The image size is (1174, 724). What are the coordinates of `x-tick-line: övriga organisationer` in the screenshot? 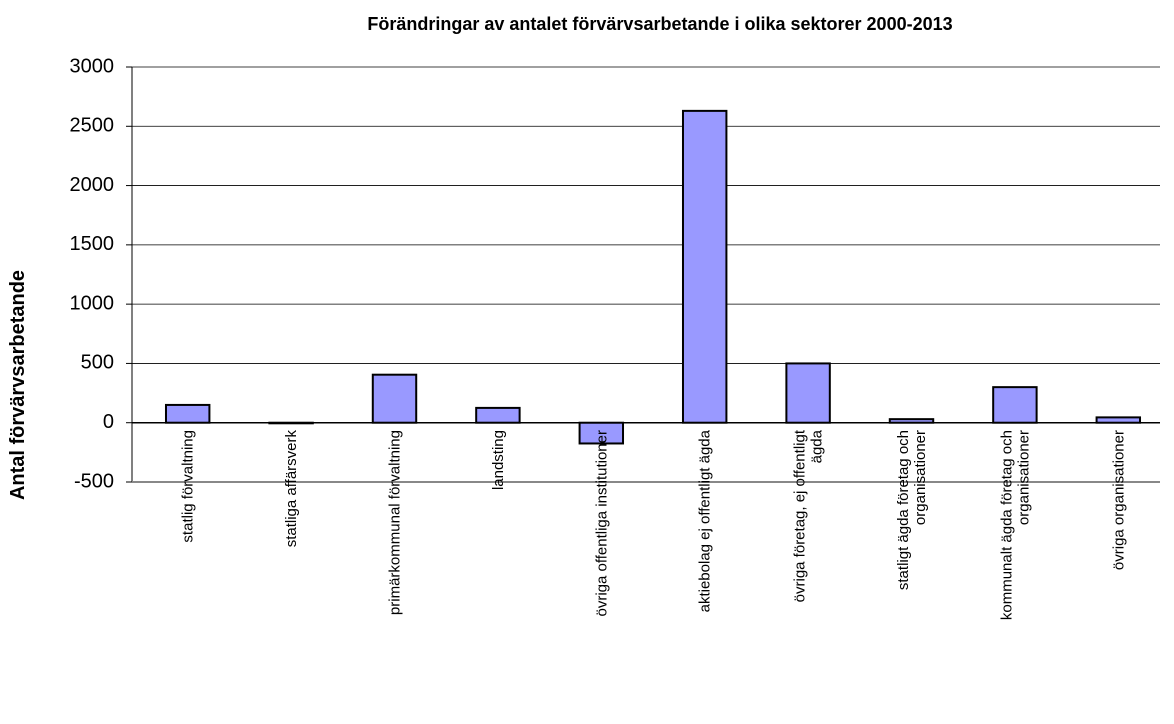 It's located at (1118, 500).